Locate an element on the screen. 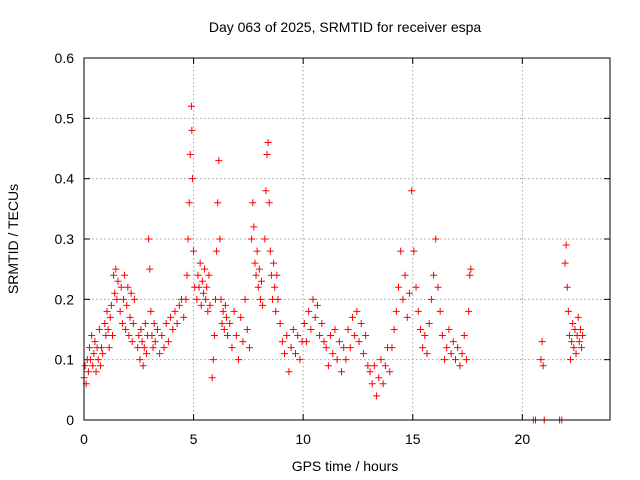 Image resolution: width=640 pixels, height=480 pixels. y-tick-label: 0.5 is located at coordinates (65, 118).